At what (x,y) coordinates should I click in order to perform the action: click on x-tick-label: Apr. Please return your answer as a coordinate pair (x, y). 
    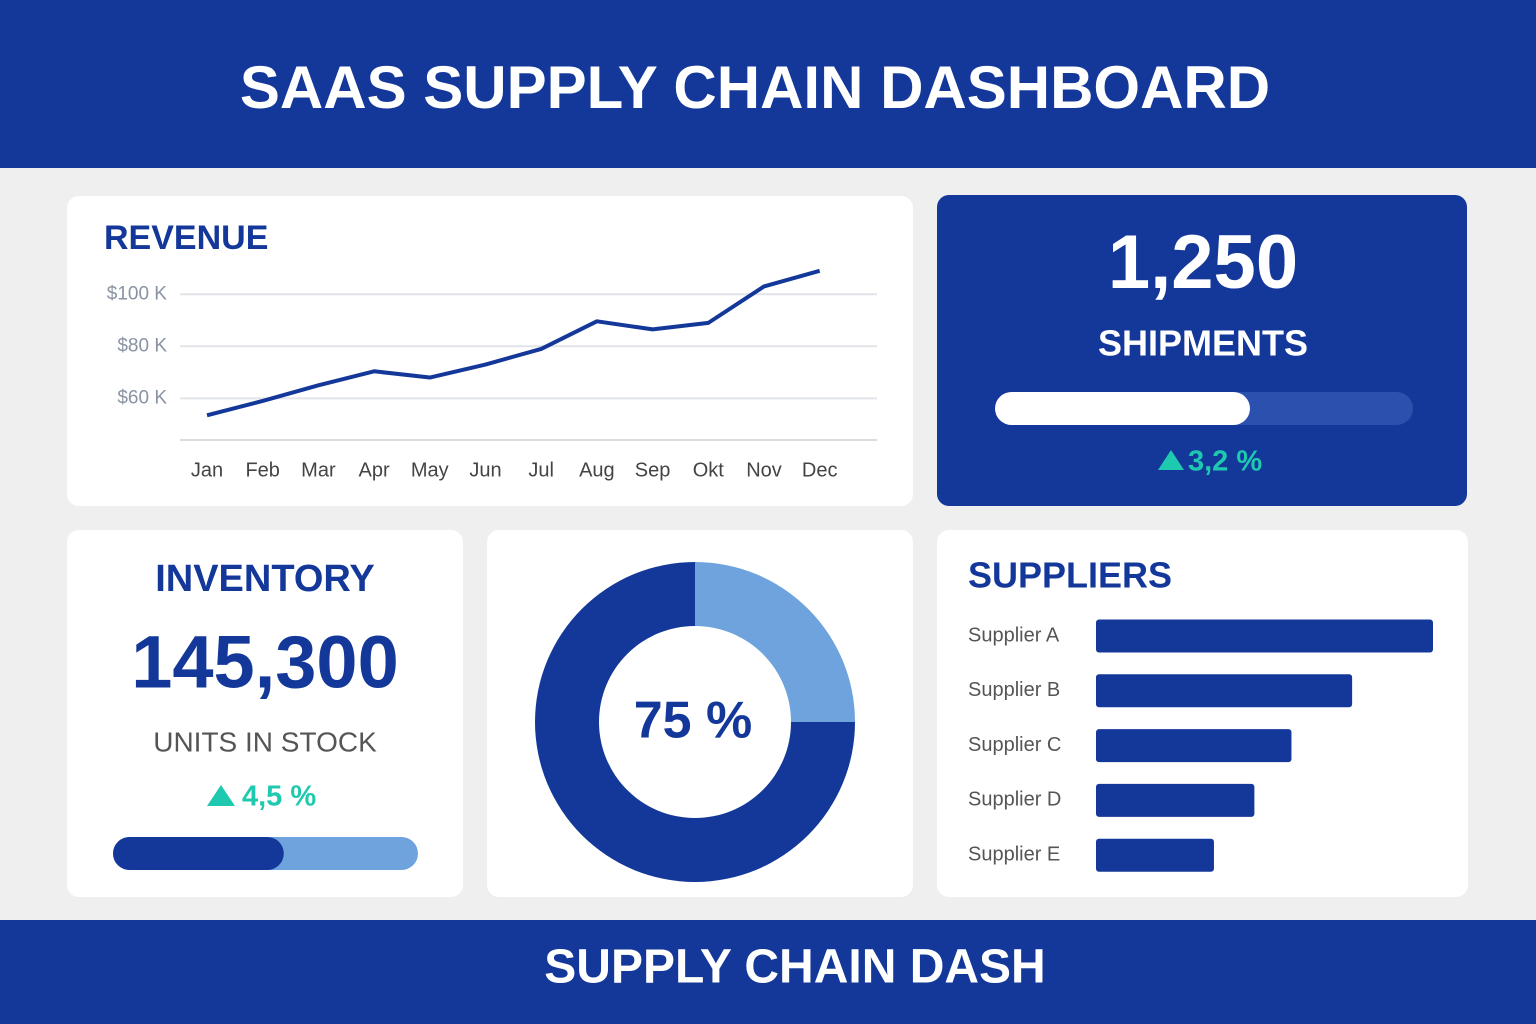
    Looking at the image, I should click on (374, 470).